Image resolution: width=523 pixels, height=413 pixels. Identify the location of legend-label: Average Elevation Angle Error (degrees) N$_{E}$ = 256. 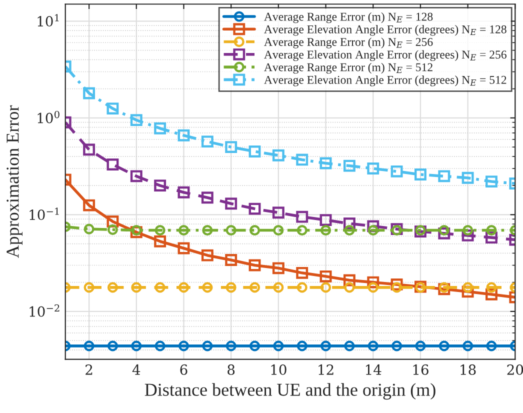
(385, 56).